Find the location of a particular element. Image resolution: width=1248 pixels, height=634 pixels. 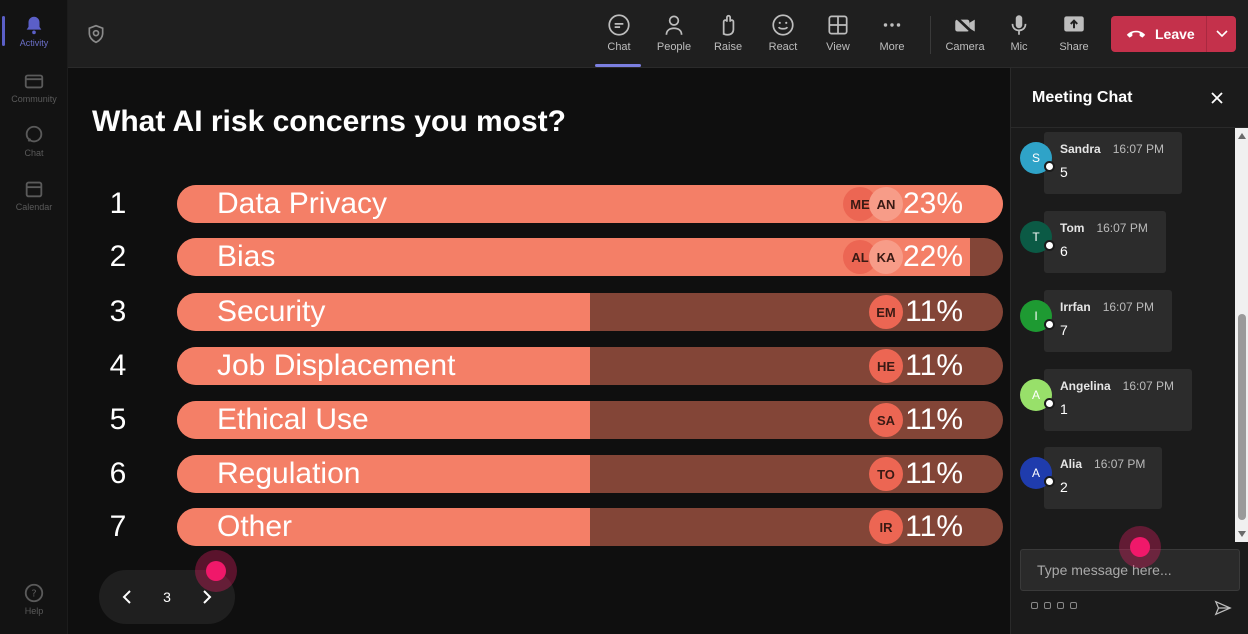

poll-option-rank: 5 is located at coordinates (118, 419).